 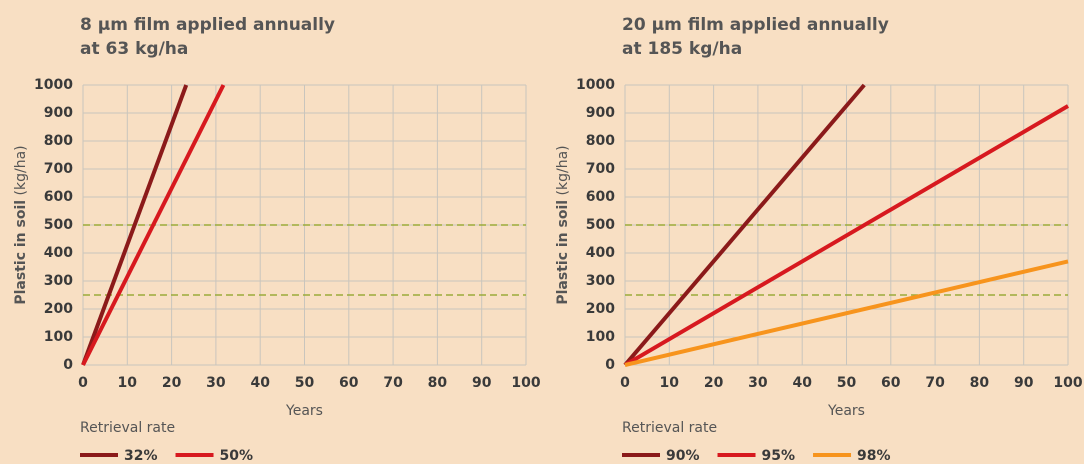 What do you see at coordinates (134, 49) in the screenshot?
I see `chart-title: at 63 kg/ha` at bounding box center [134, 49].